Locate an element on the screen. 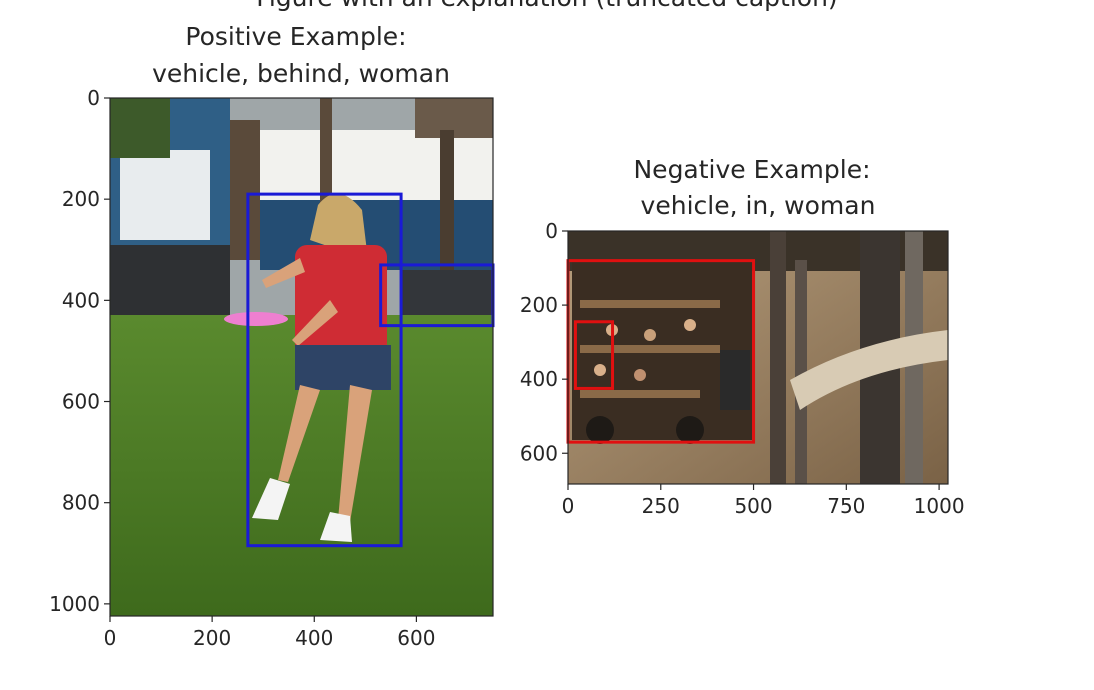  positive-ytick-label: 200 is located at coordinates (81, 199).